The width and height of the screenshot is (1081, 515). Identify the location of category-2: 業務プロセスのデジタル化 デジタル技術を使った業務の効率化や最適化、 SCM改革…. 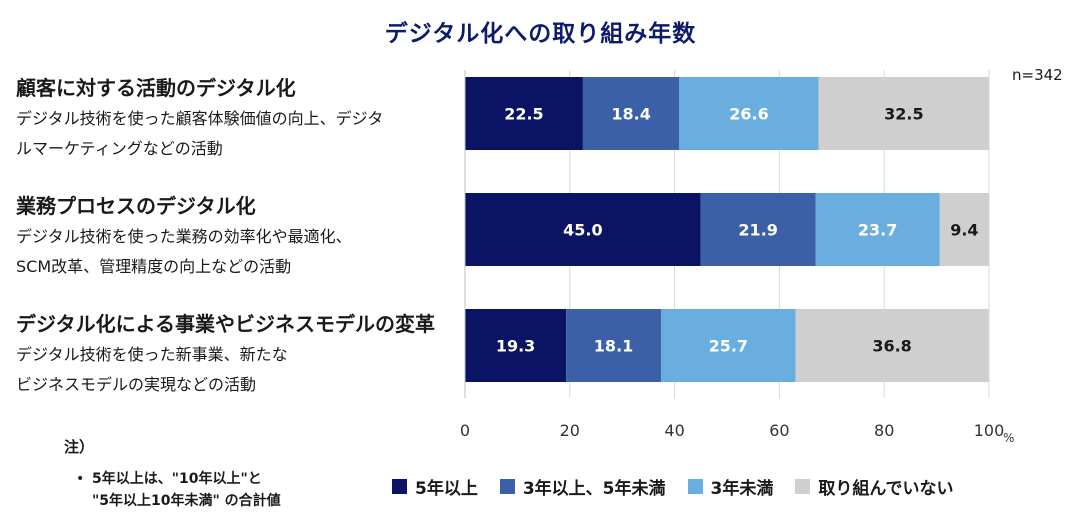
(236, 237).